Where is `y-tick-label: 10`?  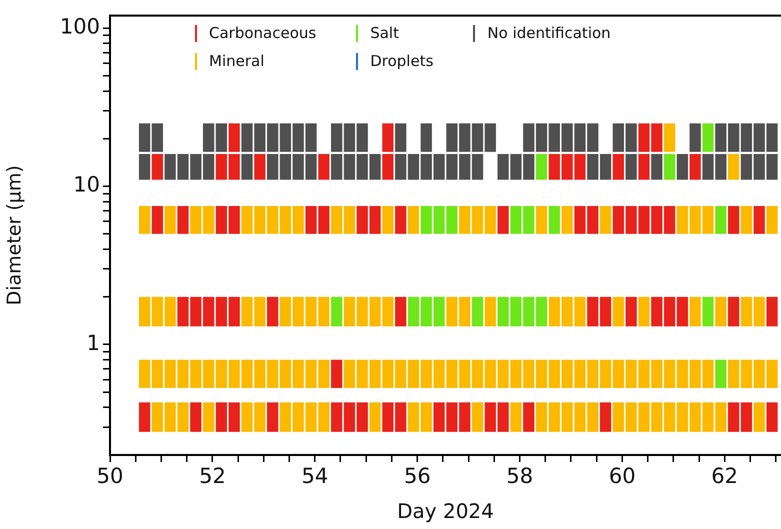
y-tick-label: 10 is located at coordinates (86, 184).